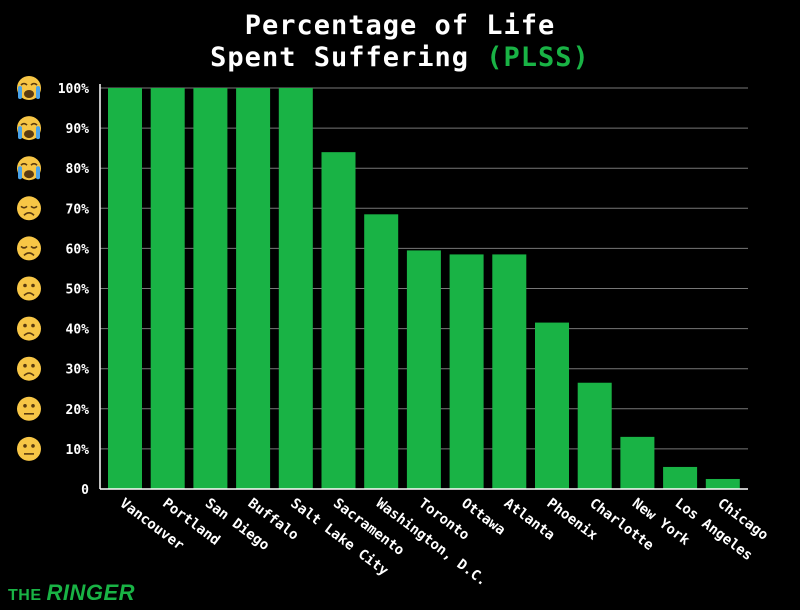  I want to click on y-tick-label: 30%, so click(78, 370).